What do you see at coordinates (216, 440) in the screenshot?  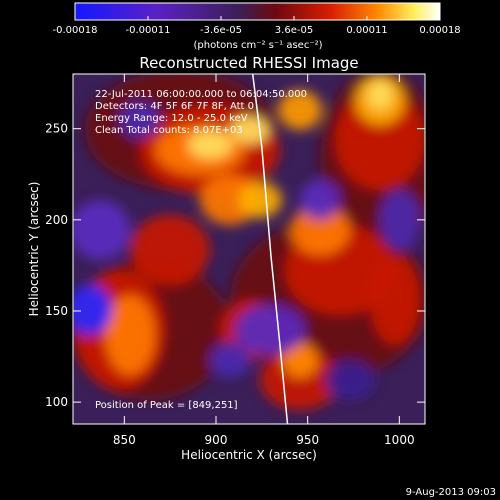 I see `x-tick-label: 900` at bounding box center [216, 440].